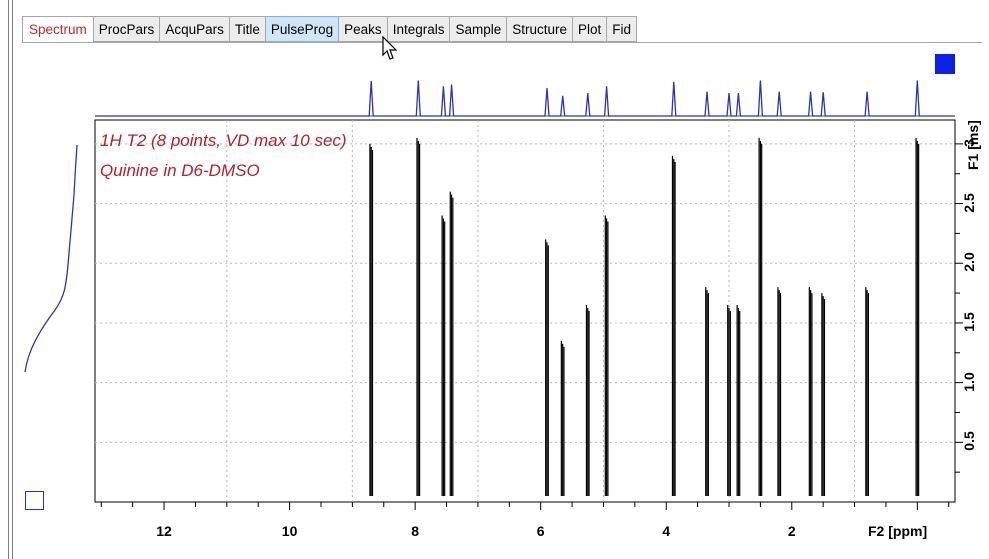 Image resolution: width=989 pixels, height=559 pixels. What do you see at coordinates (34, 500) in the screenshot?
I see `hollow-square-icon` at bounding box center [34, 500].